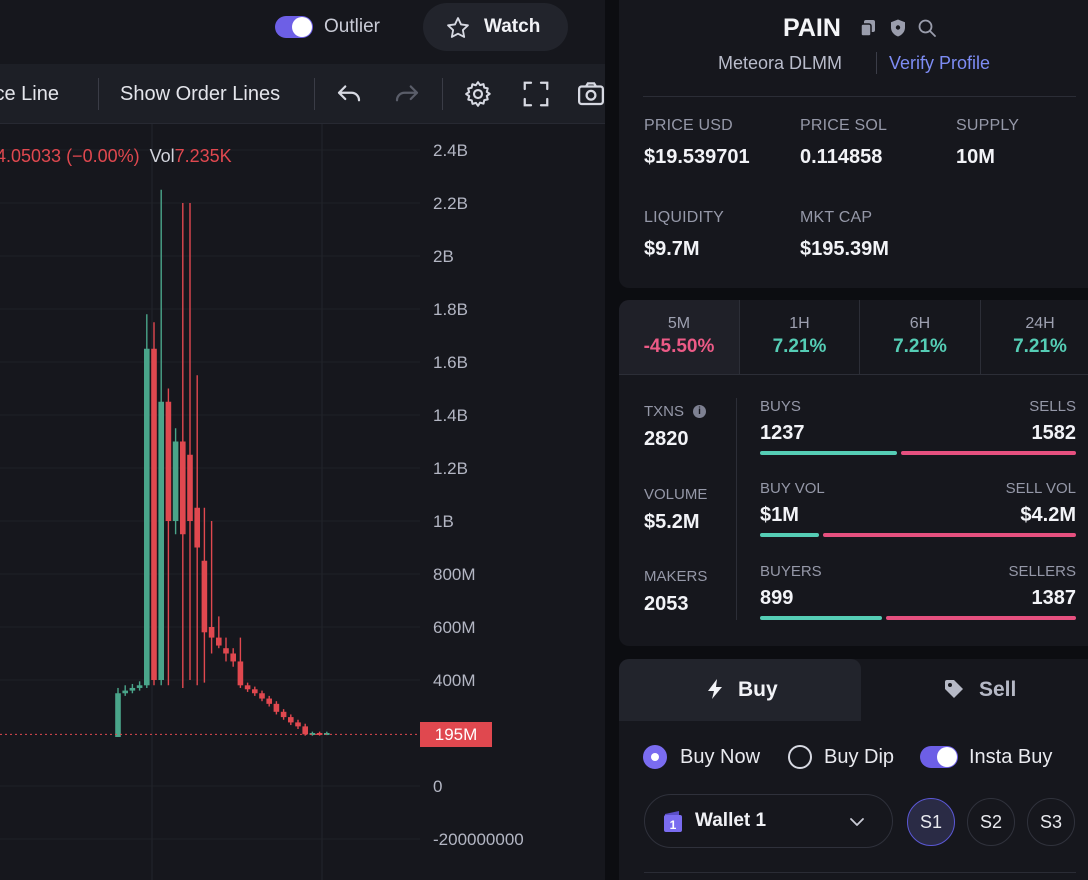 Image resolution: width=1088 pixels, height=880 pixels. I want to click on token-info-card, so click(853, 144).